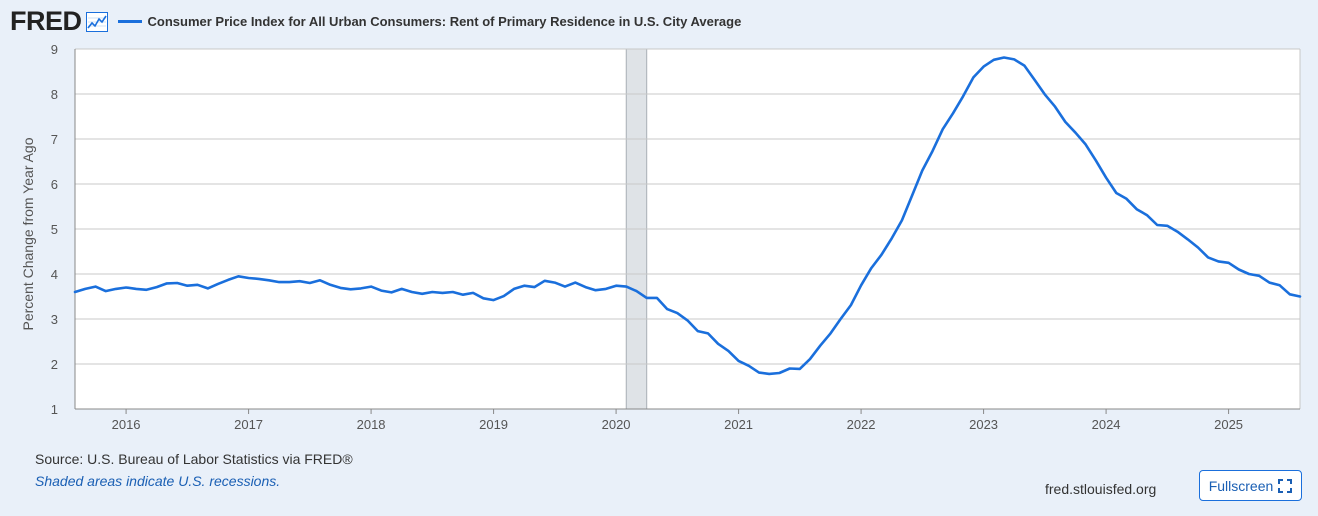  Describe the element at coordinates (1241, 485) in the screenshot. I see `fullscreen-label: Fullscreen` at that location.